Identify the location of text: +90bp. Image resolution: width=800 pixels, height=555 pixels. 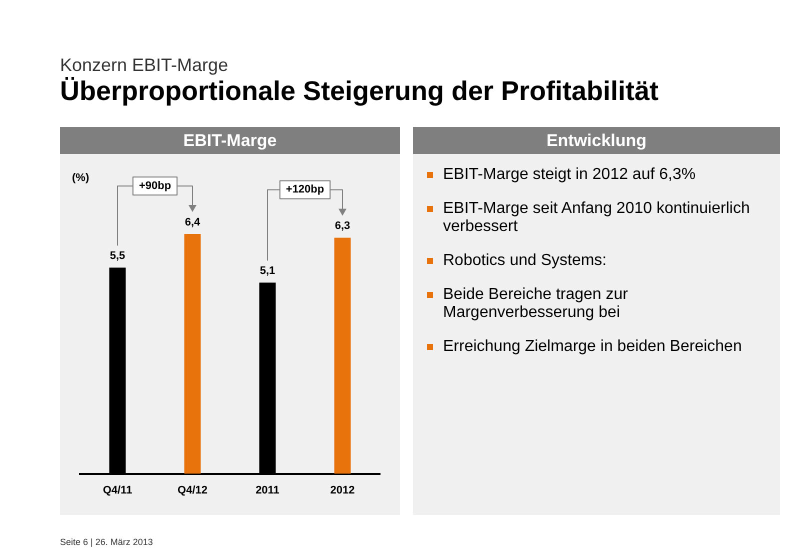
(155, 186).